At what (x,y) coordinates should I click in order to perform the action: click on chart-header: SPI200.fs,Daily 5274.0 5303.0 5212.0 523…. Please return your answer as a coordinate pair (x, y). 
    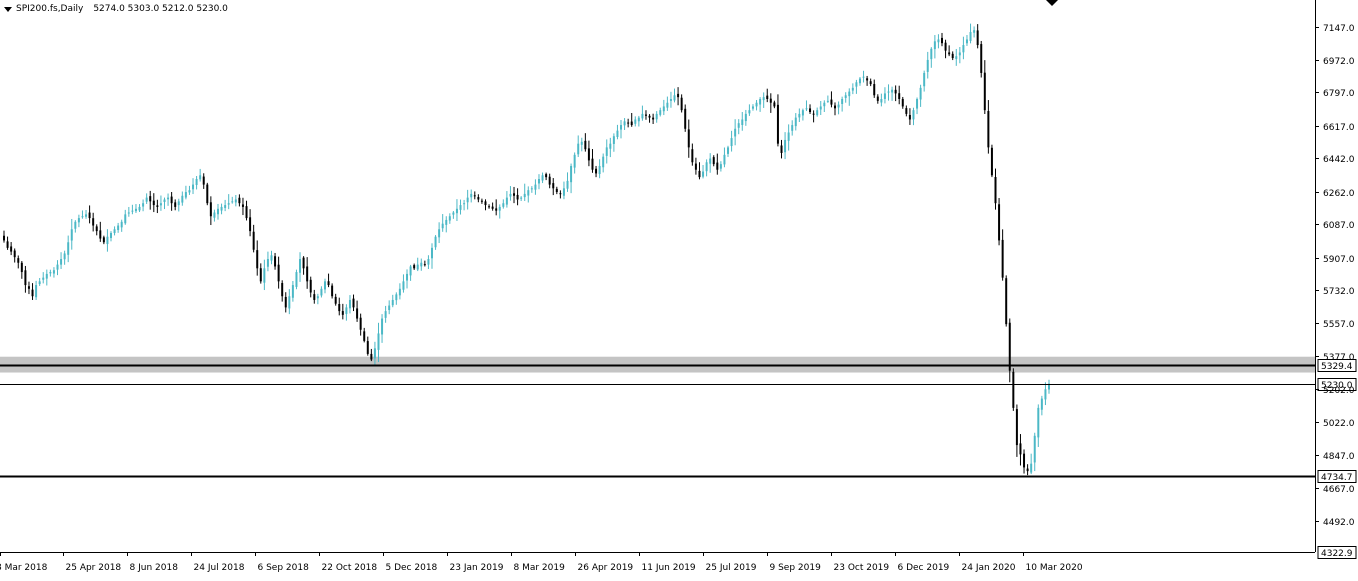
    Looking at the image, I should click on (116, 9).